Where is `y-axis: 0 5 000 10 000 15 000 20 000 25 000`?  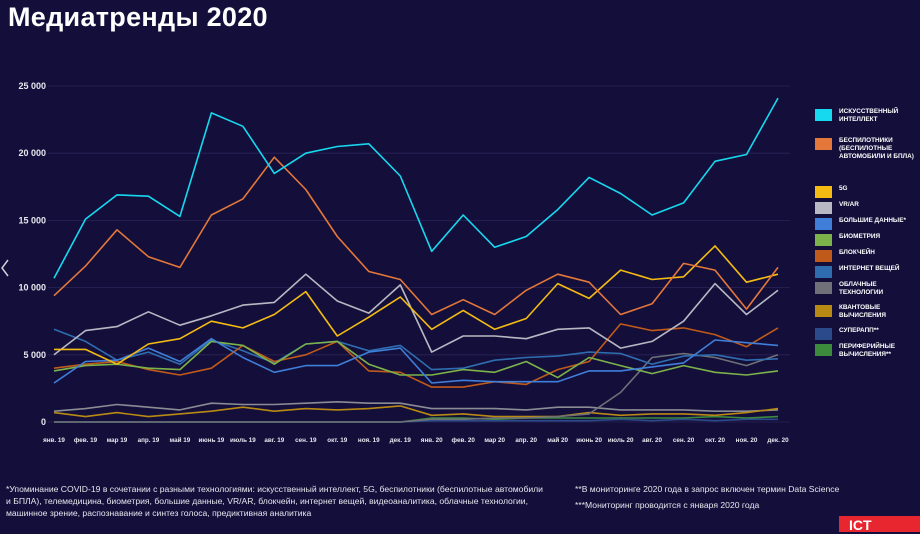 y-axis: 0 5 000 10 000 15 000 20 000 25 000 is located at coordinates (32, 254).